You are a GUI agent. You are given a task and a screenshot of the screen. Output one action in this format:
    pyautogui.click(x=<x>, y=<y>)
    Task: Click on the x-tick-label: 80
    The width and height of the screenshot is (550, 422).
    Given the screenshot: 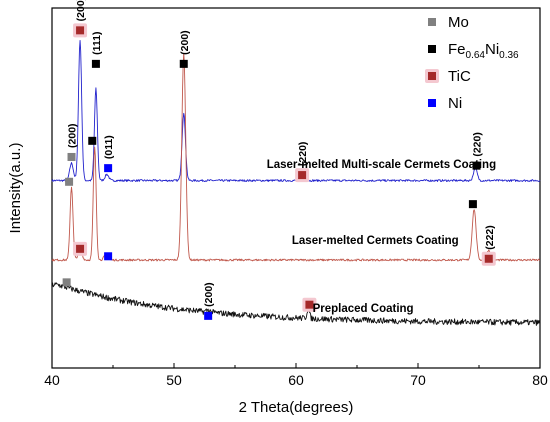 What is the action you would take?
    pyautogui.click(x=540, y=380)
    